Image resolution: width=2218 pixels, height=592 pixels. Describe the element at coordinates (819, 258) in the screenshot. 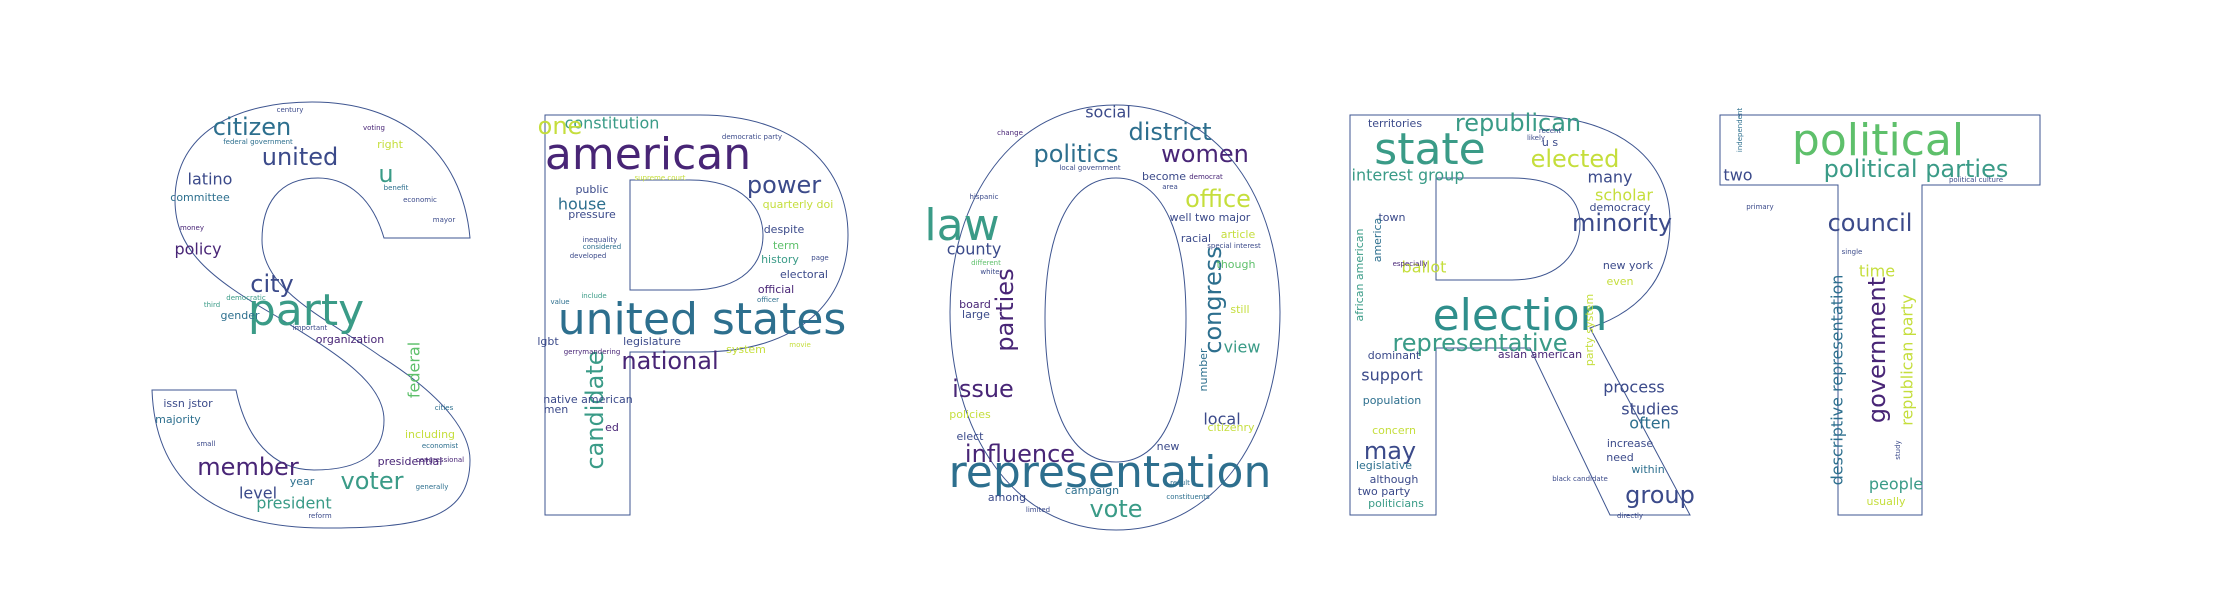

I see `word-page: page` at that location.